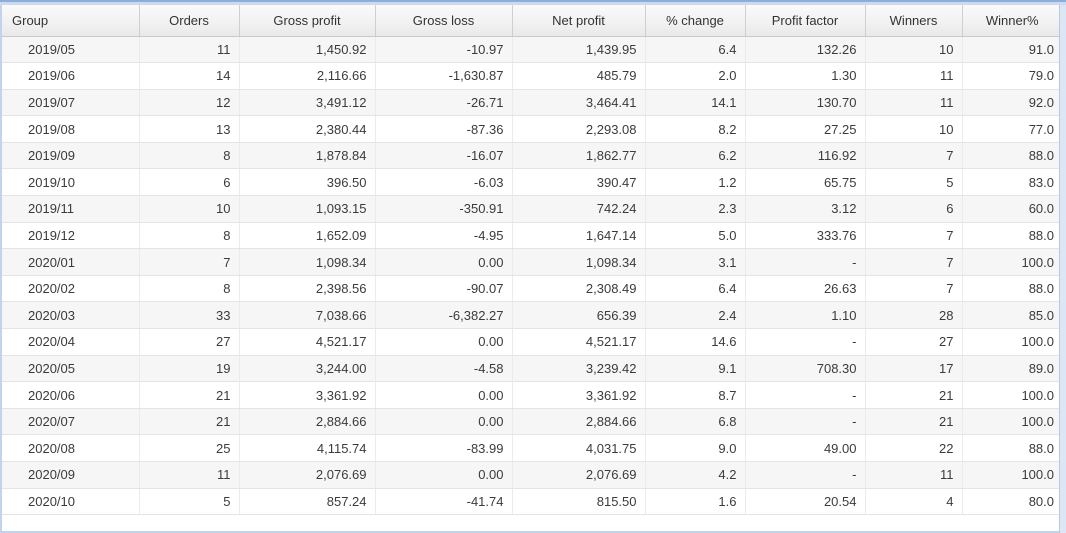  I want to click on cell-winners: 28, so click(914, 315).